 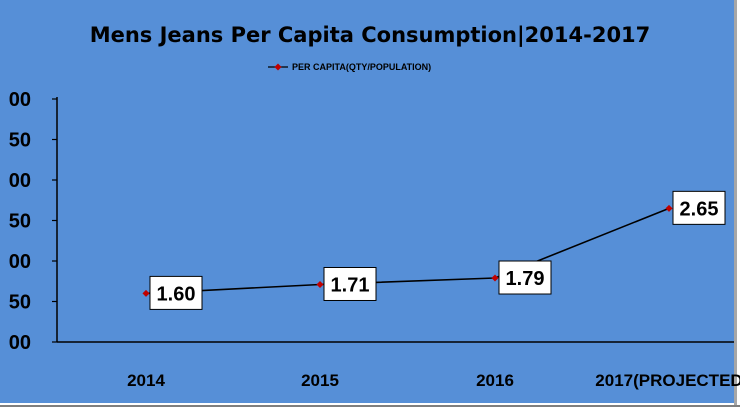 What do you see at coordinates (33, 221) in the screenshot?
I see `y-axis-ticks: 00 50 00 50 00 50 00` at bounding box center [33, 221].